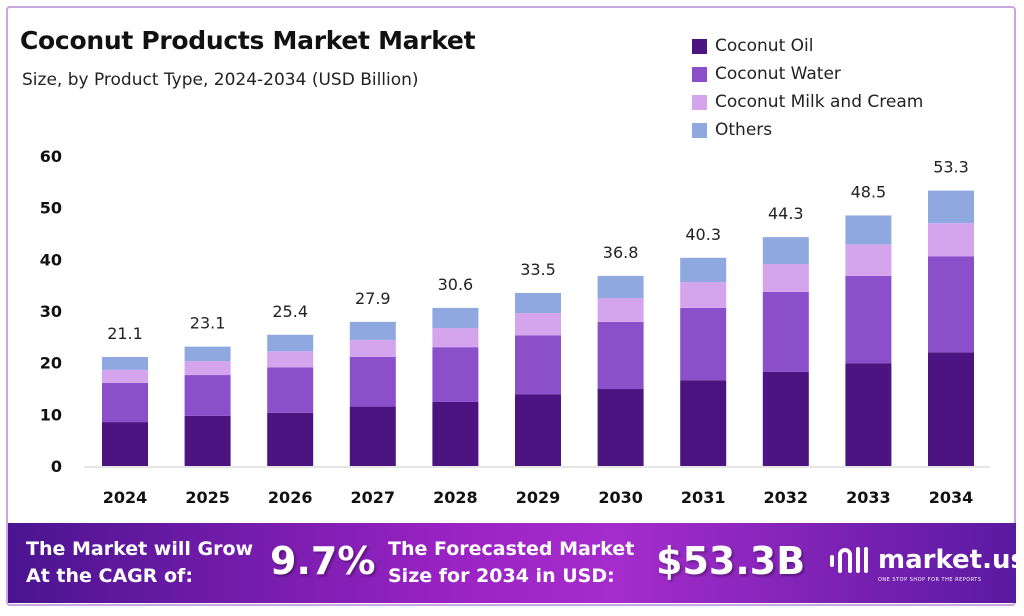 This screenshot has height=616, width=1024. Describe the element at coordinates (248, 40) in the screenshot. I see `chart-title: Coconut Products Market Market` at that location.